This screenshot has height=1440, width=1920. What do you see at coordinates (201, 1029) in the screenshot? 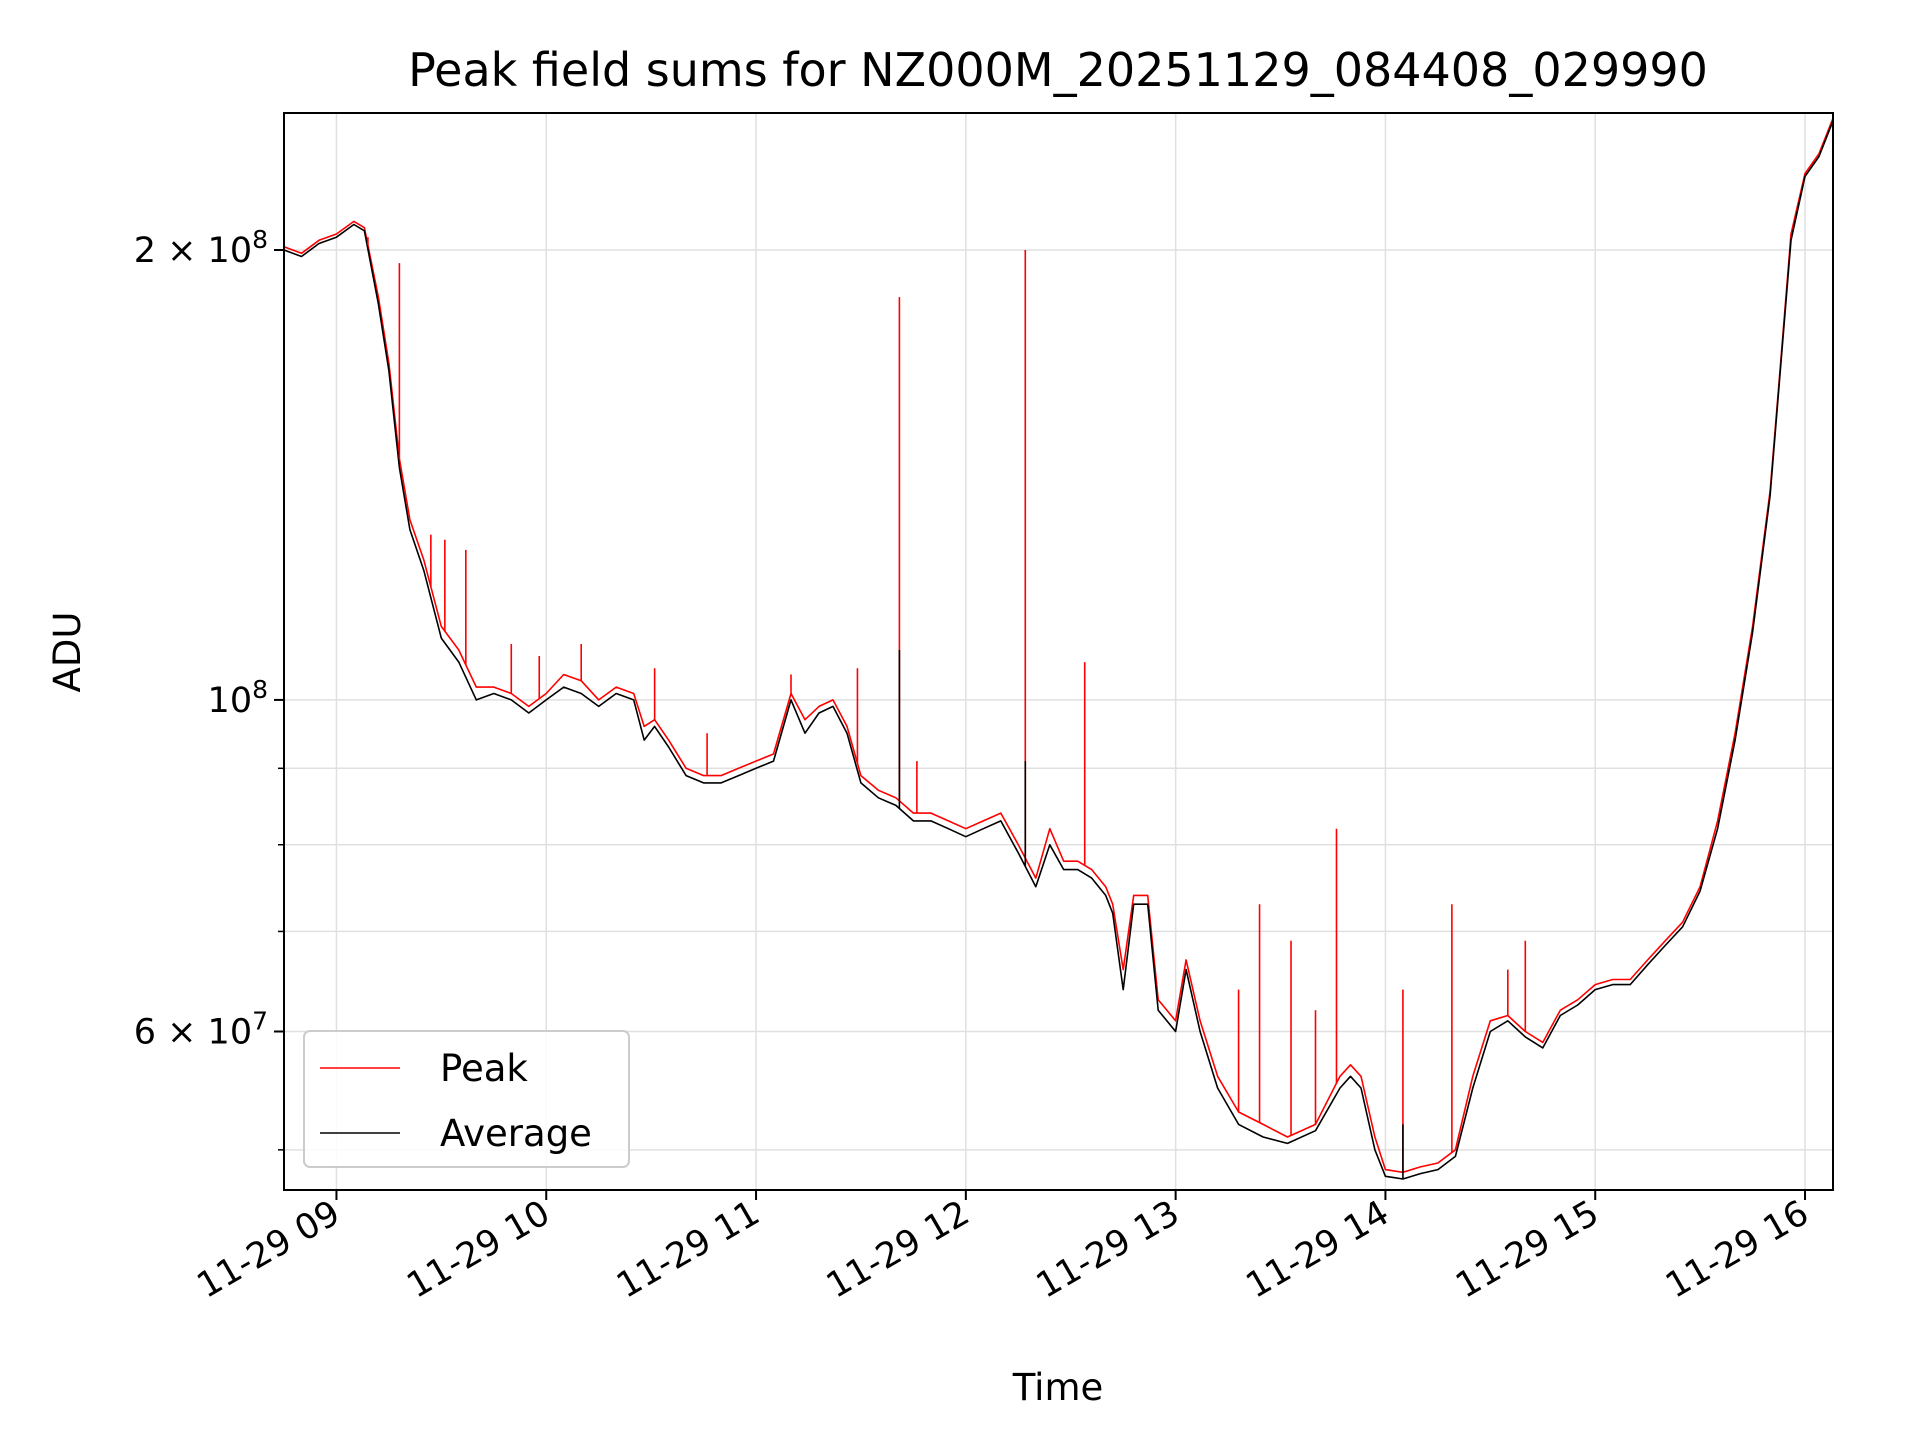
I see `y-tick-label: 6 × 107` at bounding box center [201, 1029].